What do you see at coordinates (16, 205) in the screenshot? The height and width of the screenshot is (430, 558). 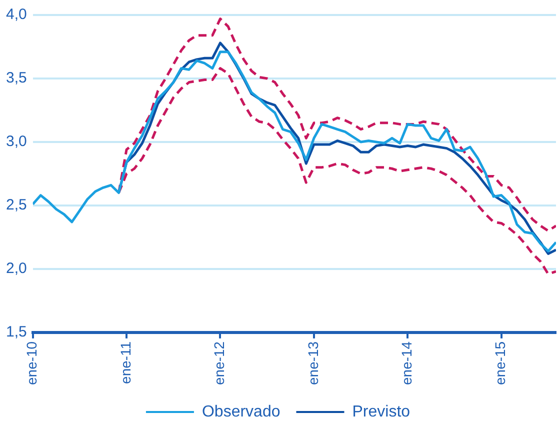 I see `y-tick-label: 2,5` at bounding box center [16, 205].